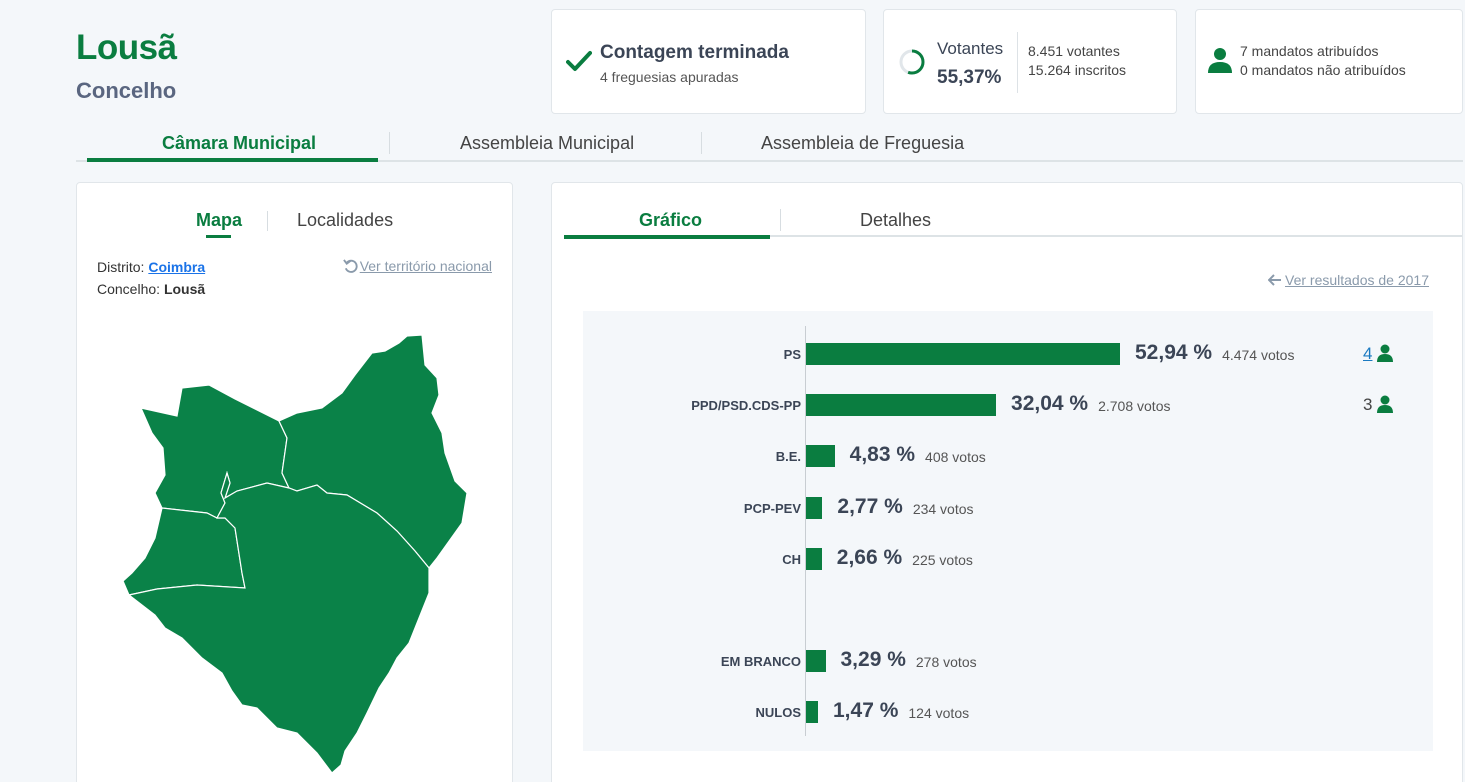 This screenshot has width=1465, height=782. Describe the element at coordinates (778, 712) in the screenshot. I see `party-label: NULOS` at that location.